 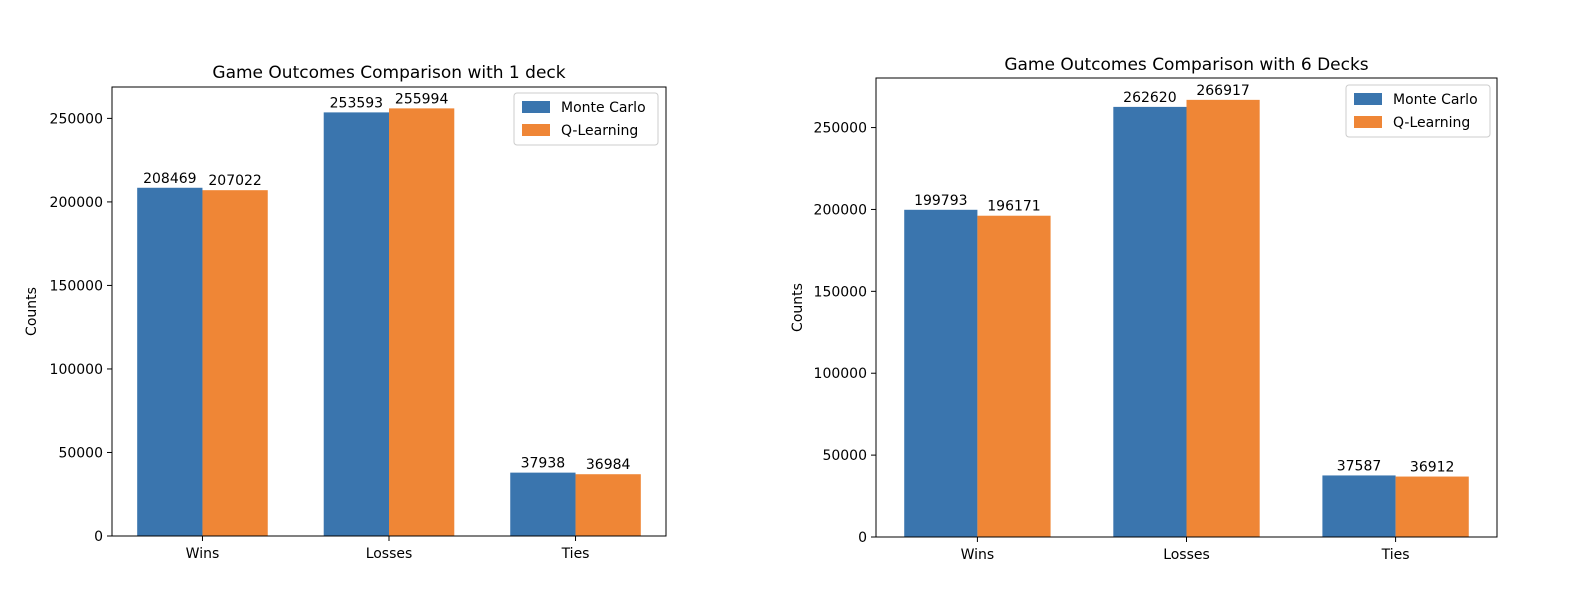 I want to click on data-label: 37938, so click(x=543, y=464).